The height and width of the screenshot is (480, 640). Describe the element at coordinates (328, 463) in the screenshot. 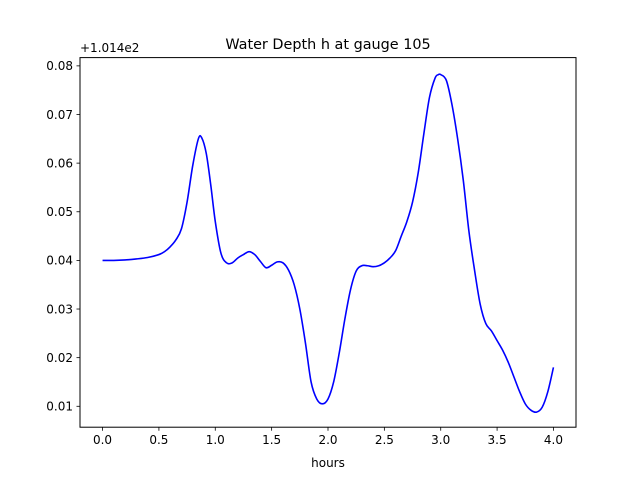

I see `x-axis-label: hours` at that location.